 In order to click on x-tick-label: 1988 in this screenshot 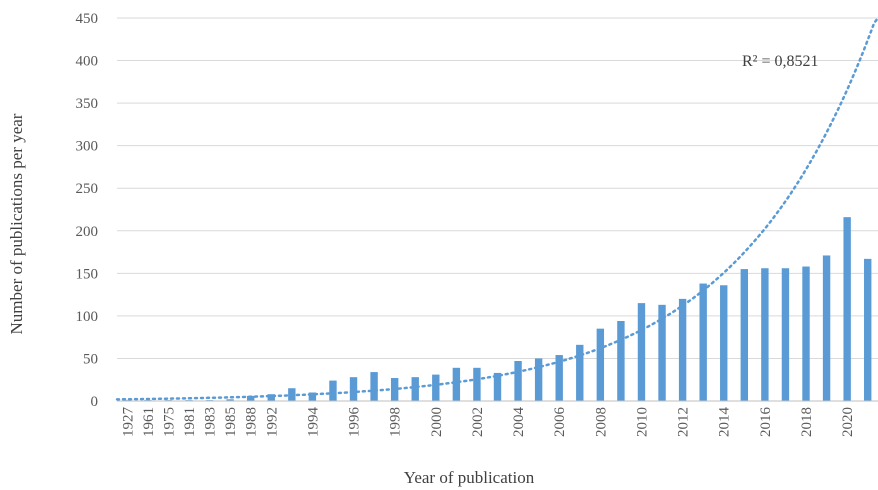, I will do `click(252, 422)`.